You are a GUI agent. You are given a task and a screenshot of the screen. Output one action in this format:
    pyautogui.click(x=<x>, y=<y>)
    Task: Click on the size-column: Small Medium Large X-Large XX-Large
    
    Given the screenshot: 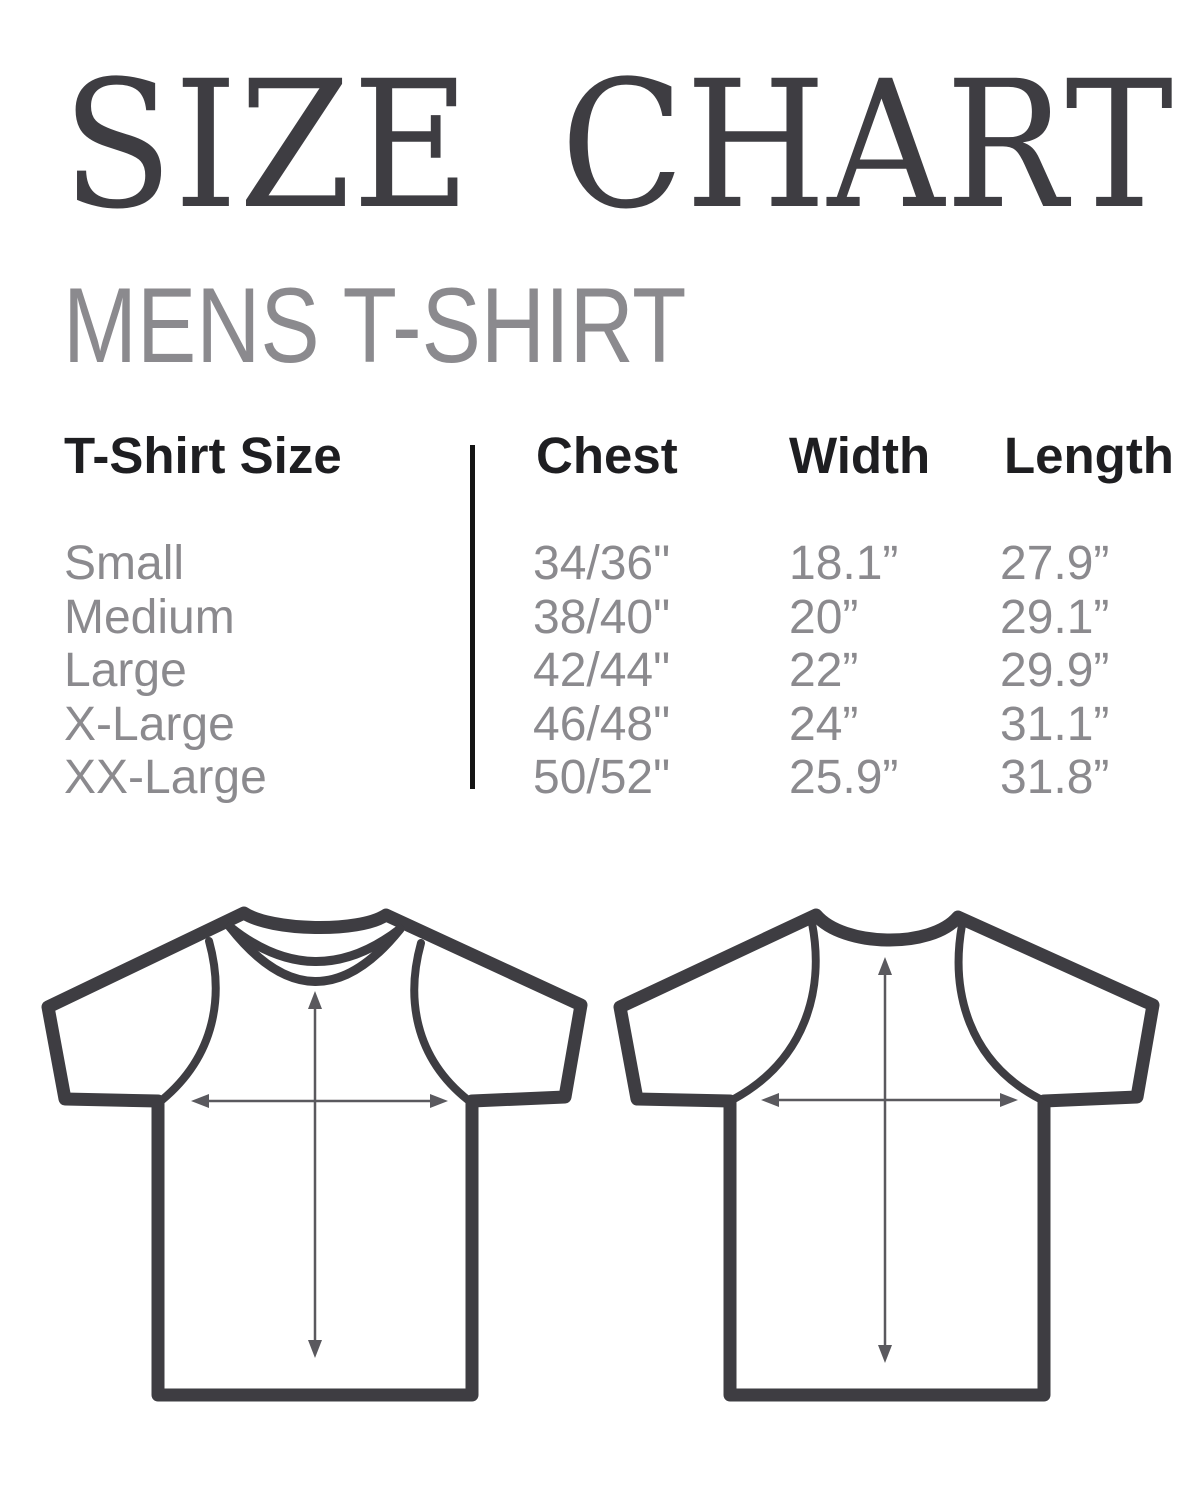 What is the action you would take?
    pyautogui.click(x=165, y=671)
    